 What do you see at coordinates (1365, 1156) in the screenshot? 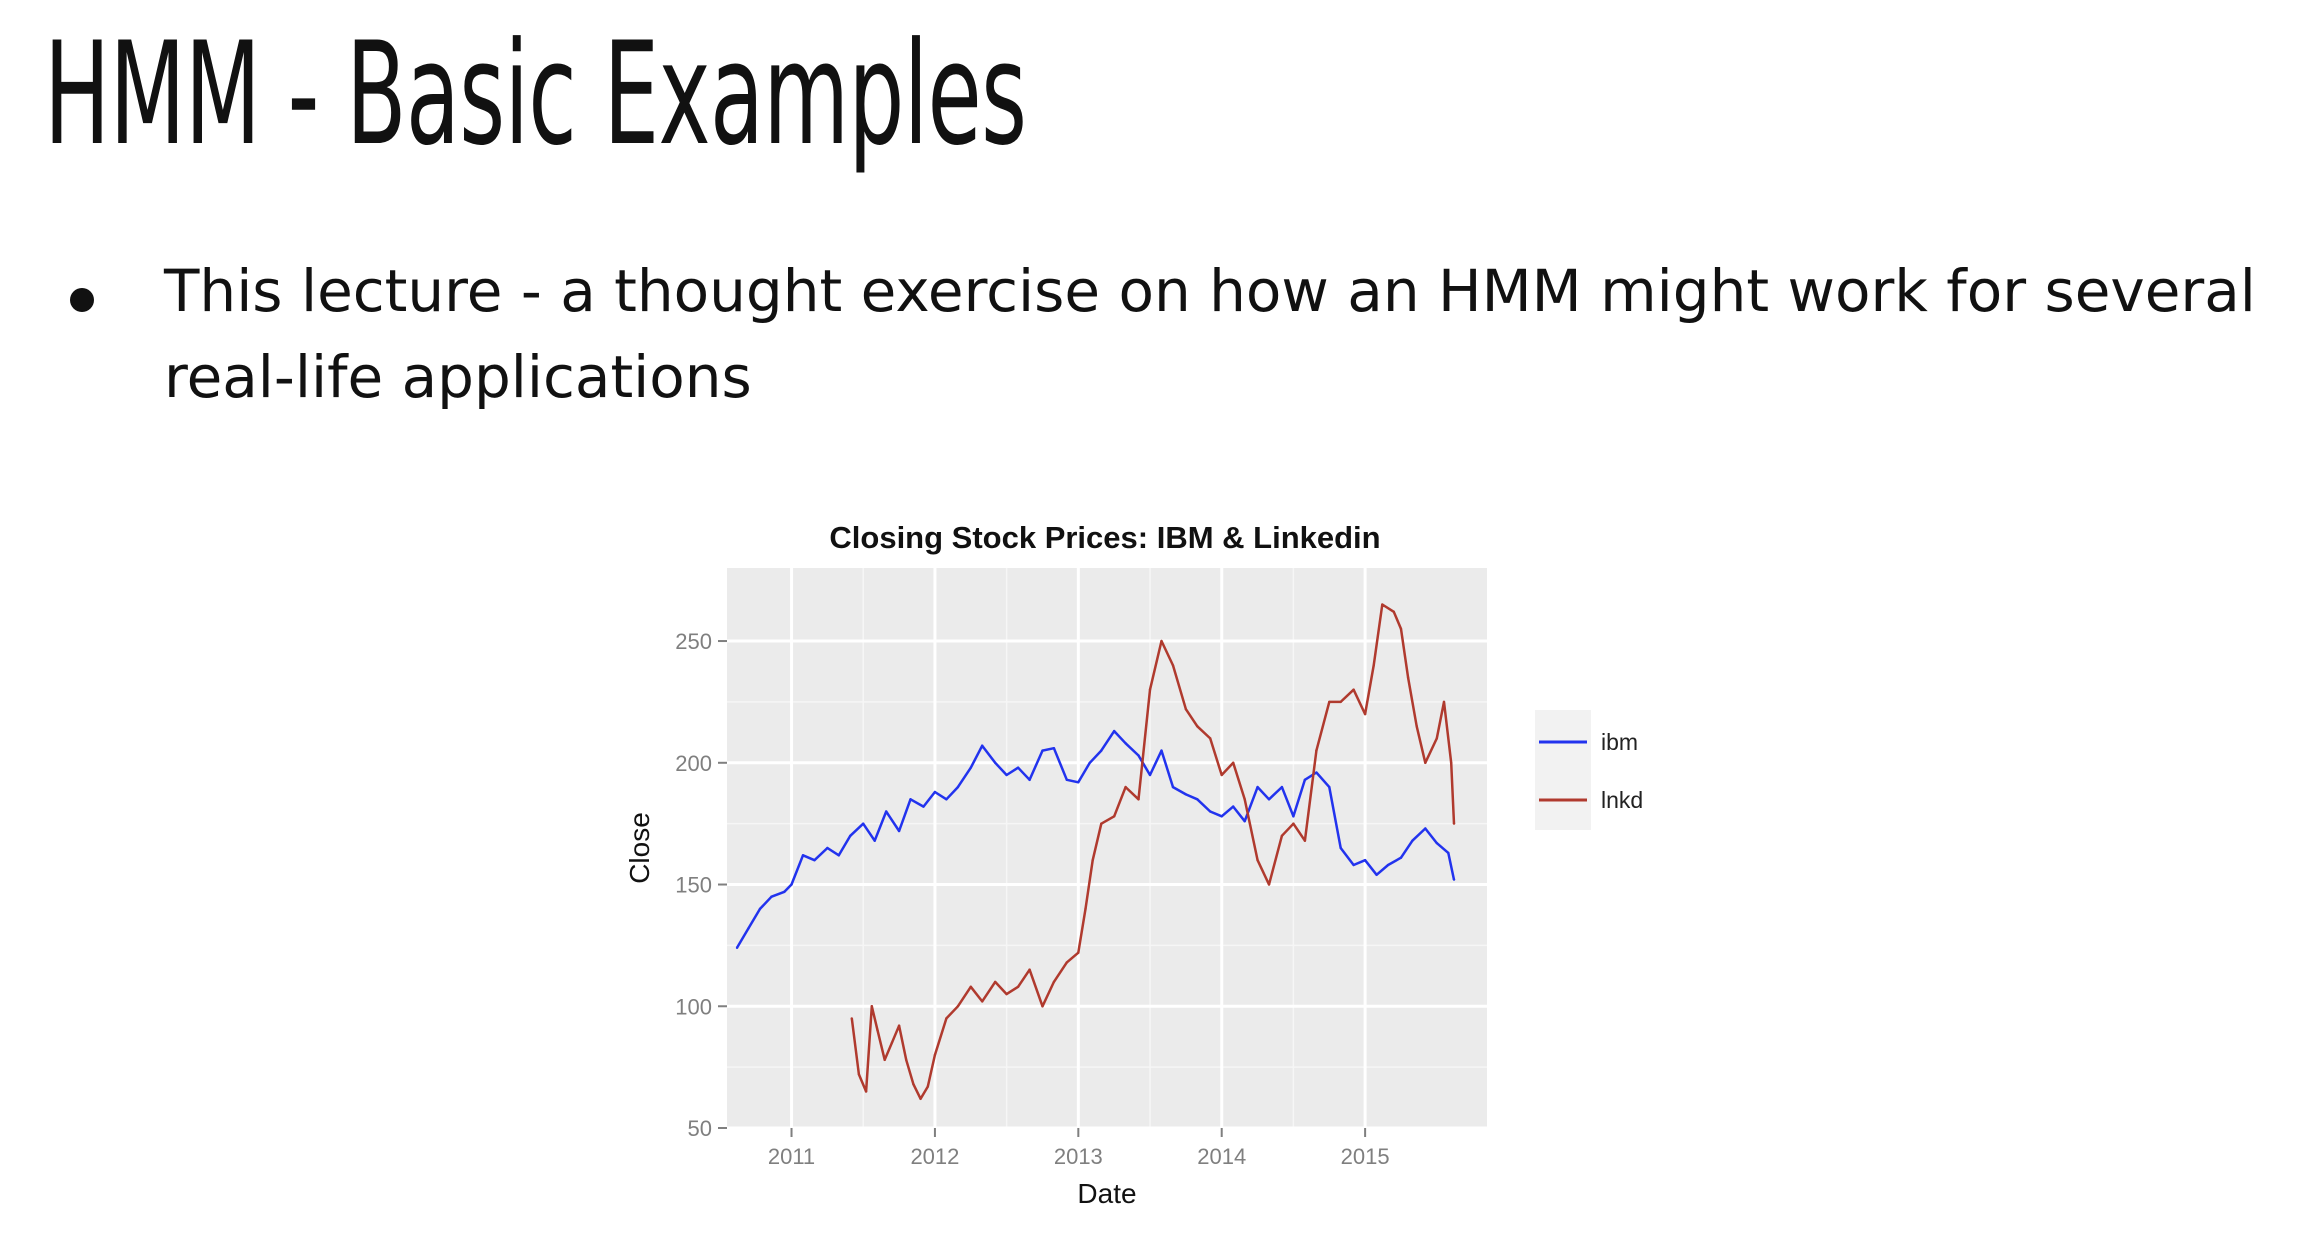
I see `x-tick-label: 2015` at bounding box center [1365, 1156].